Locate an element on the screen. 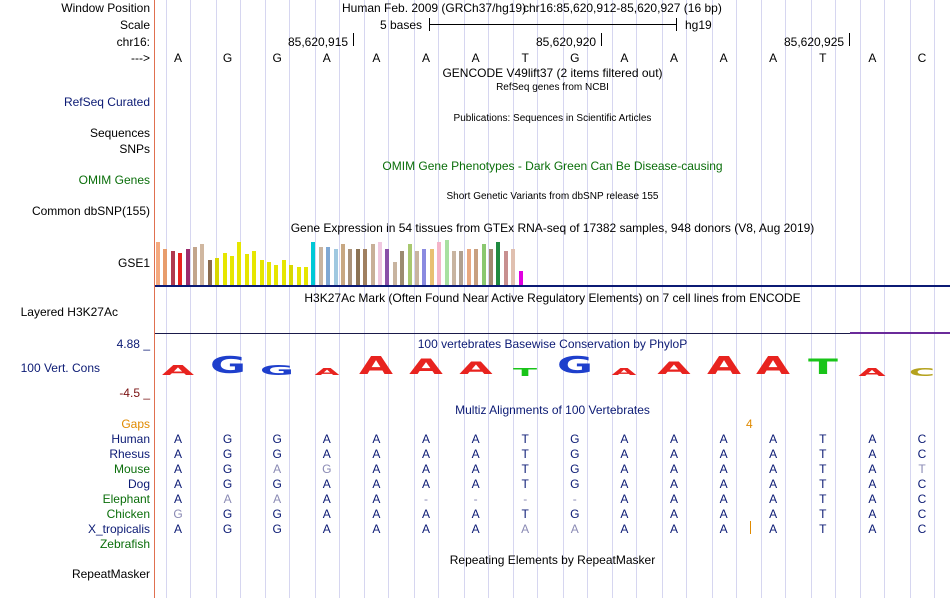 This screenshot has width=950, height=598. repeatmasker-track-title: Repeating Elements by RepeatMasker is located at coordinates (552, 560).